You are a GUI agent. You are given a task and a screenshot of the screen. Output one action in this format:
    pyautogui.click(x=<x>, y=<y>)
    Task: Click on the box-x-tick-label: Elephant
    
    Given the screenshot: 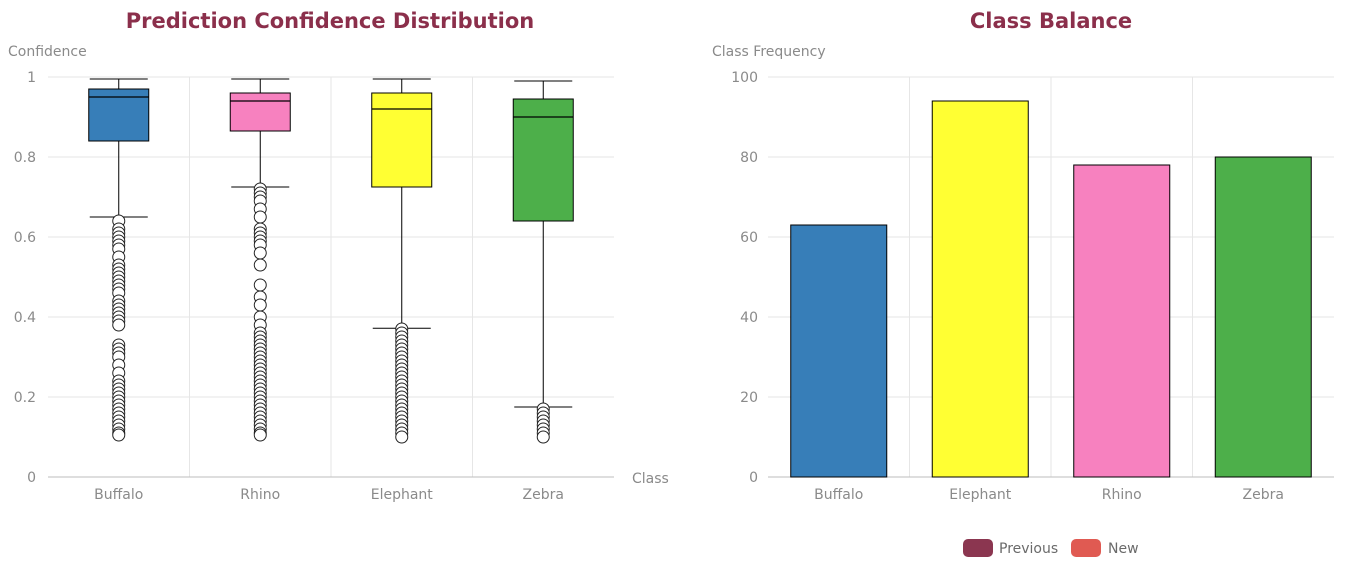 What is the action you would take?
    pyautogui.click(x=402, y=495)
    